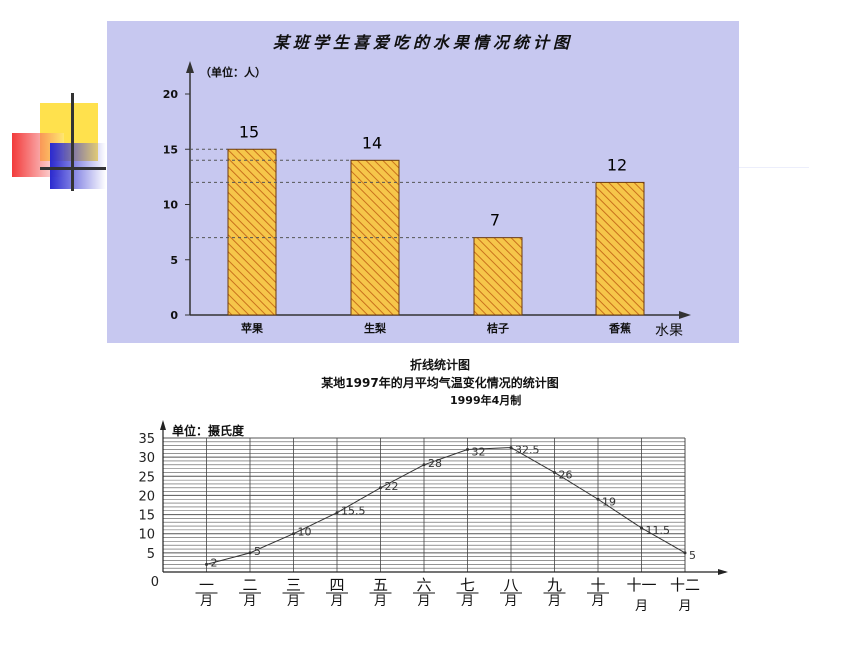 Image resolution: width=860 pixels, height=645 pixels. Describe the element at coordinates (774, 167) in the screenshot. I see `decor-faint-rule` at that location.